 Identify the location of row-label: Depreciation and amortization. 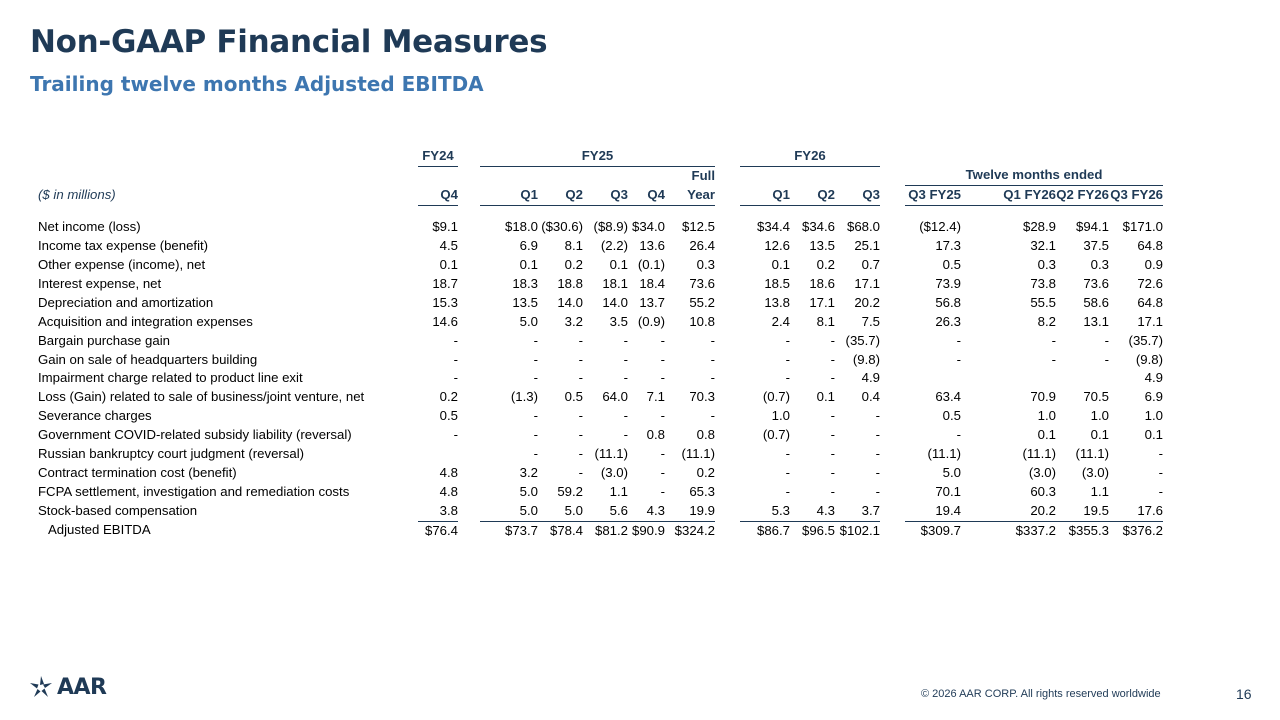
(126, 302).